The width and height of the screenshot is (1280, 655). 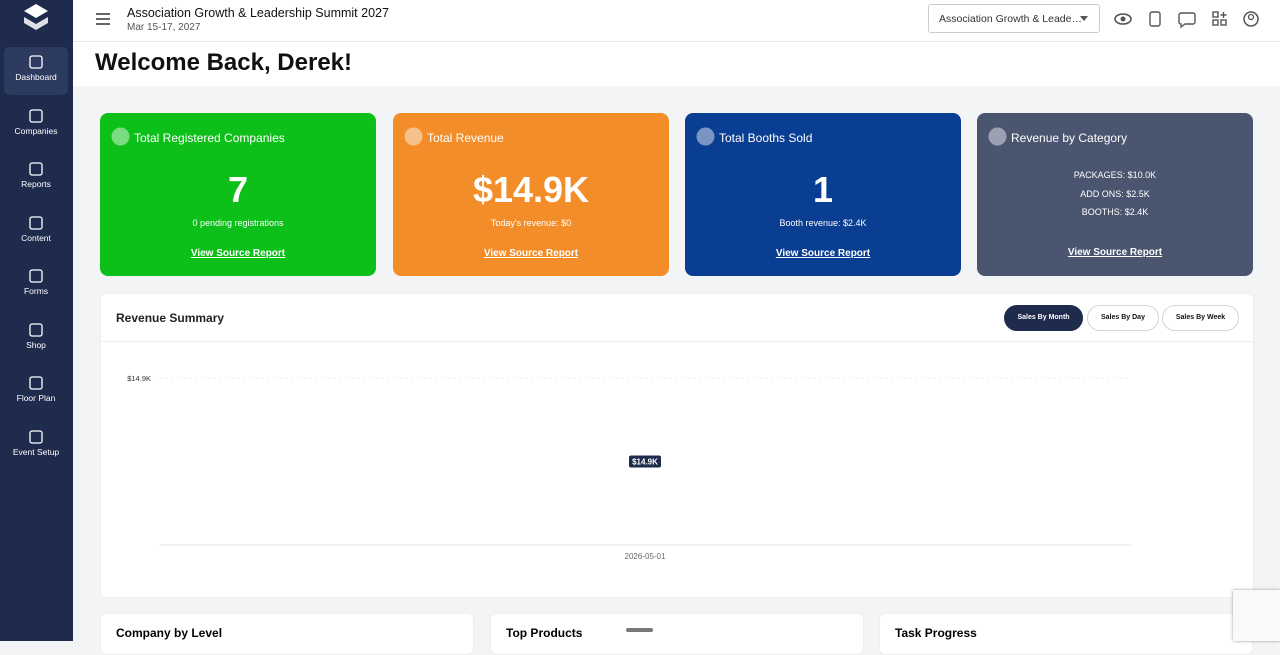 I want to click on nav-label: Floor Plan, so click(x=36, y=398).